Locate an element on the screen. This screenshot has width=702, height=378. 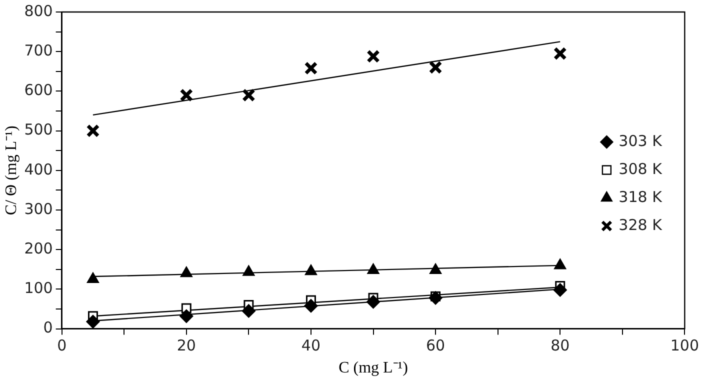
y-tick-label: 200 is located at coordinates (38, 248).